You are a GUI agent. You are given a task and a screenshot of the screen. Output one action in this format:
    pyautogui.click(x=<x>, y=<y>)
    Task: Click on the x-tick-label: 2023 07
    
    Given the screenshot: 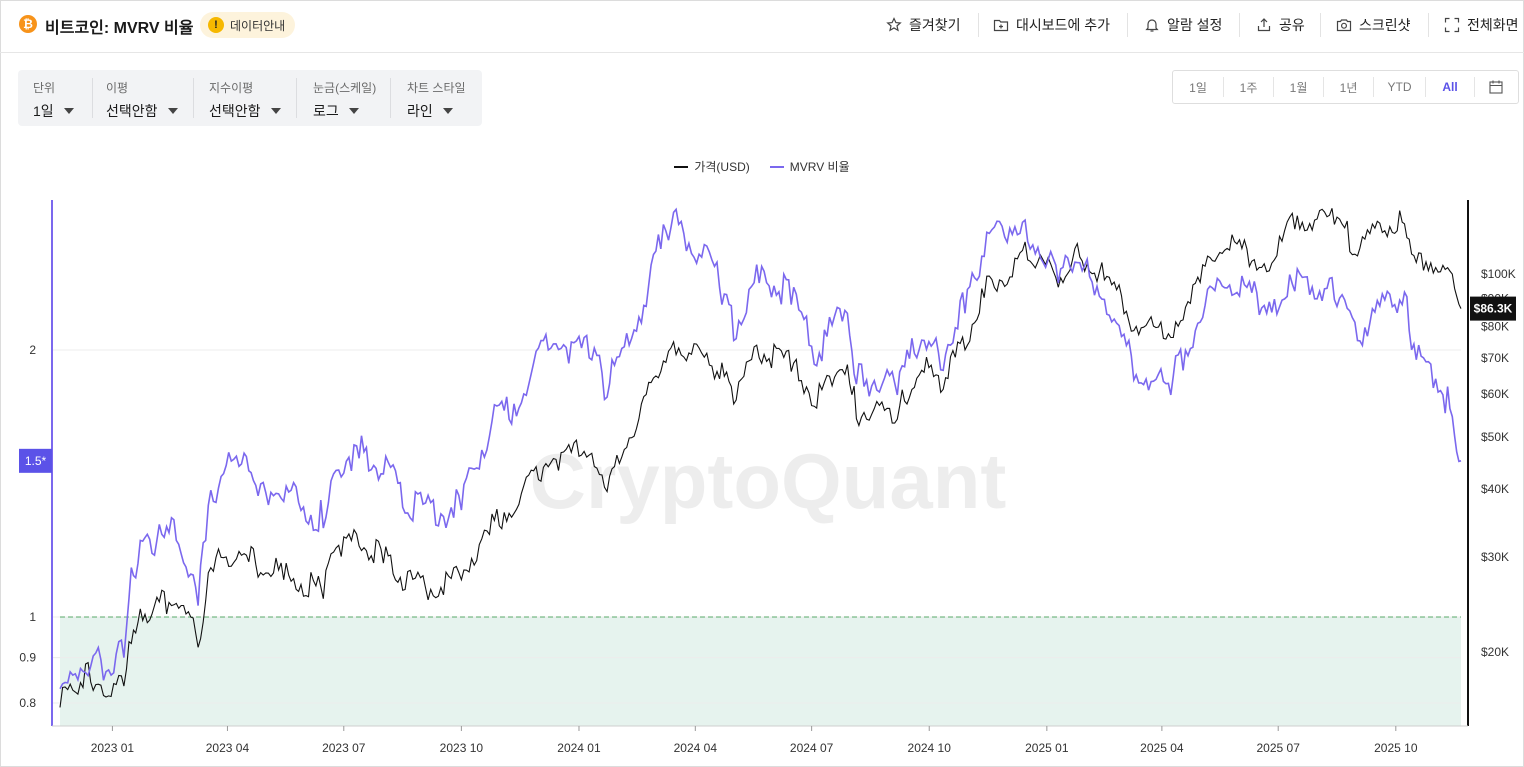 What is the action you would take?
    pyautogui.click(x=344, y=748)
    